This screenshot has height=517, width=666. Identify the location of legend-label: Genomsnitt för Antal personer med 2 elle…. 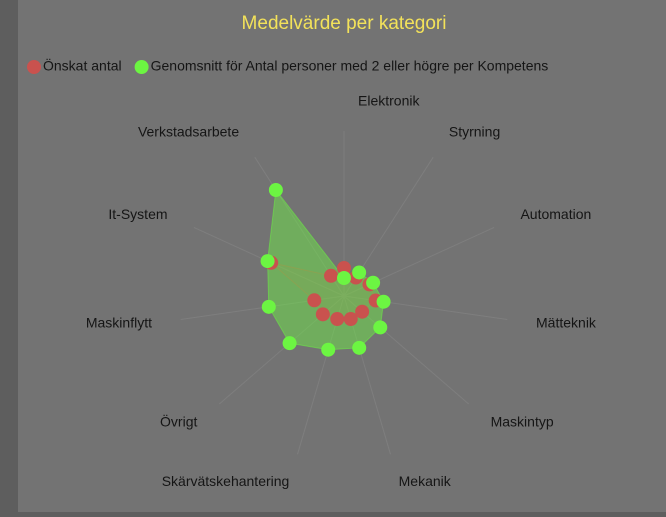
(350, 66).